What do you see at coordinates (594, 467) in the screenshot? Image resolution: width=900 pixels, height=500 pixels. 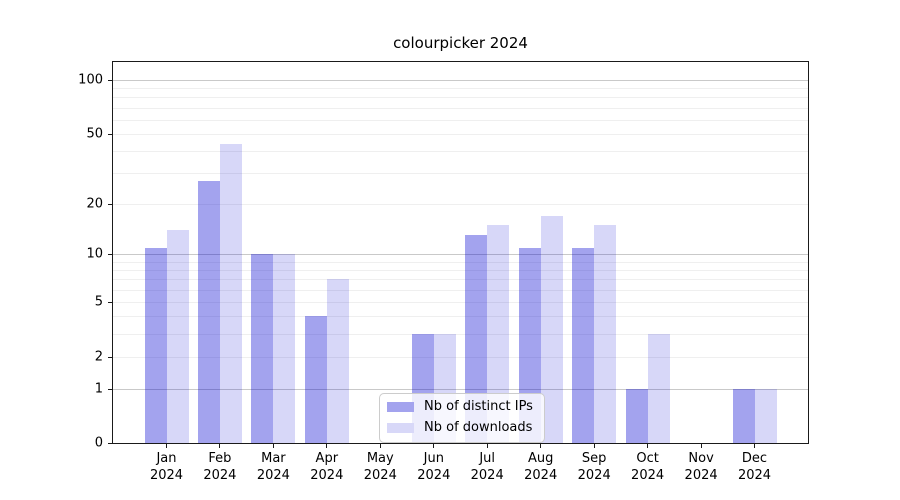 I see `x-tick-label: Sep 2024` at bounding box center [594, 467].